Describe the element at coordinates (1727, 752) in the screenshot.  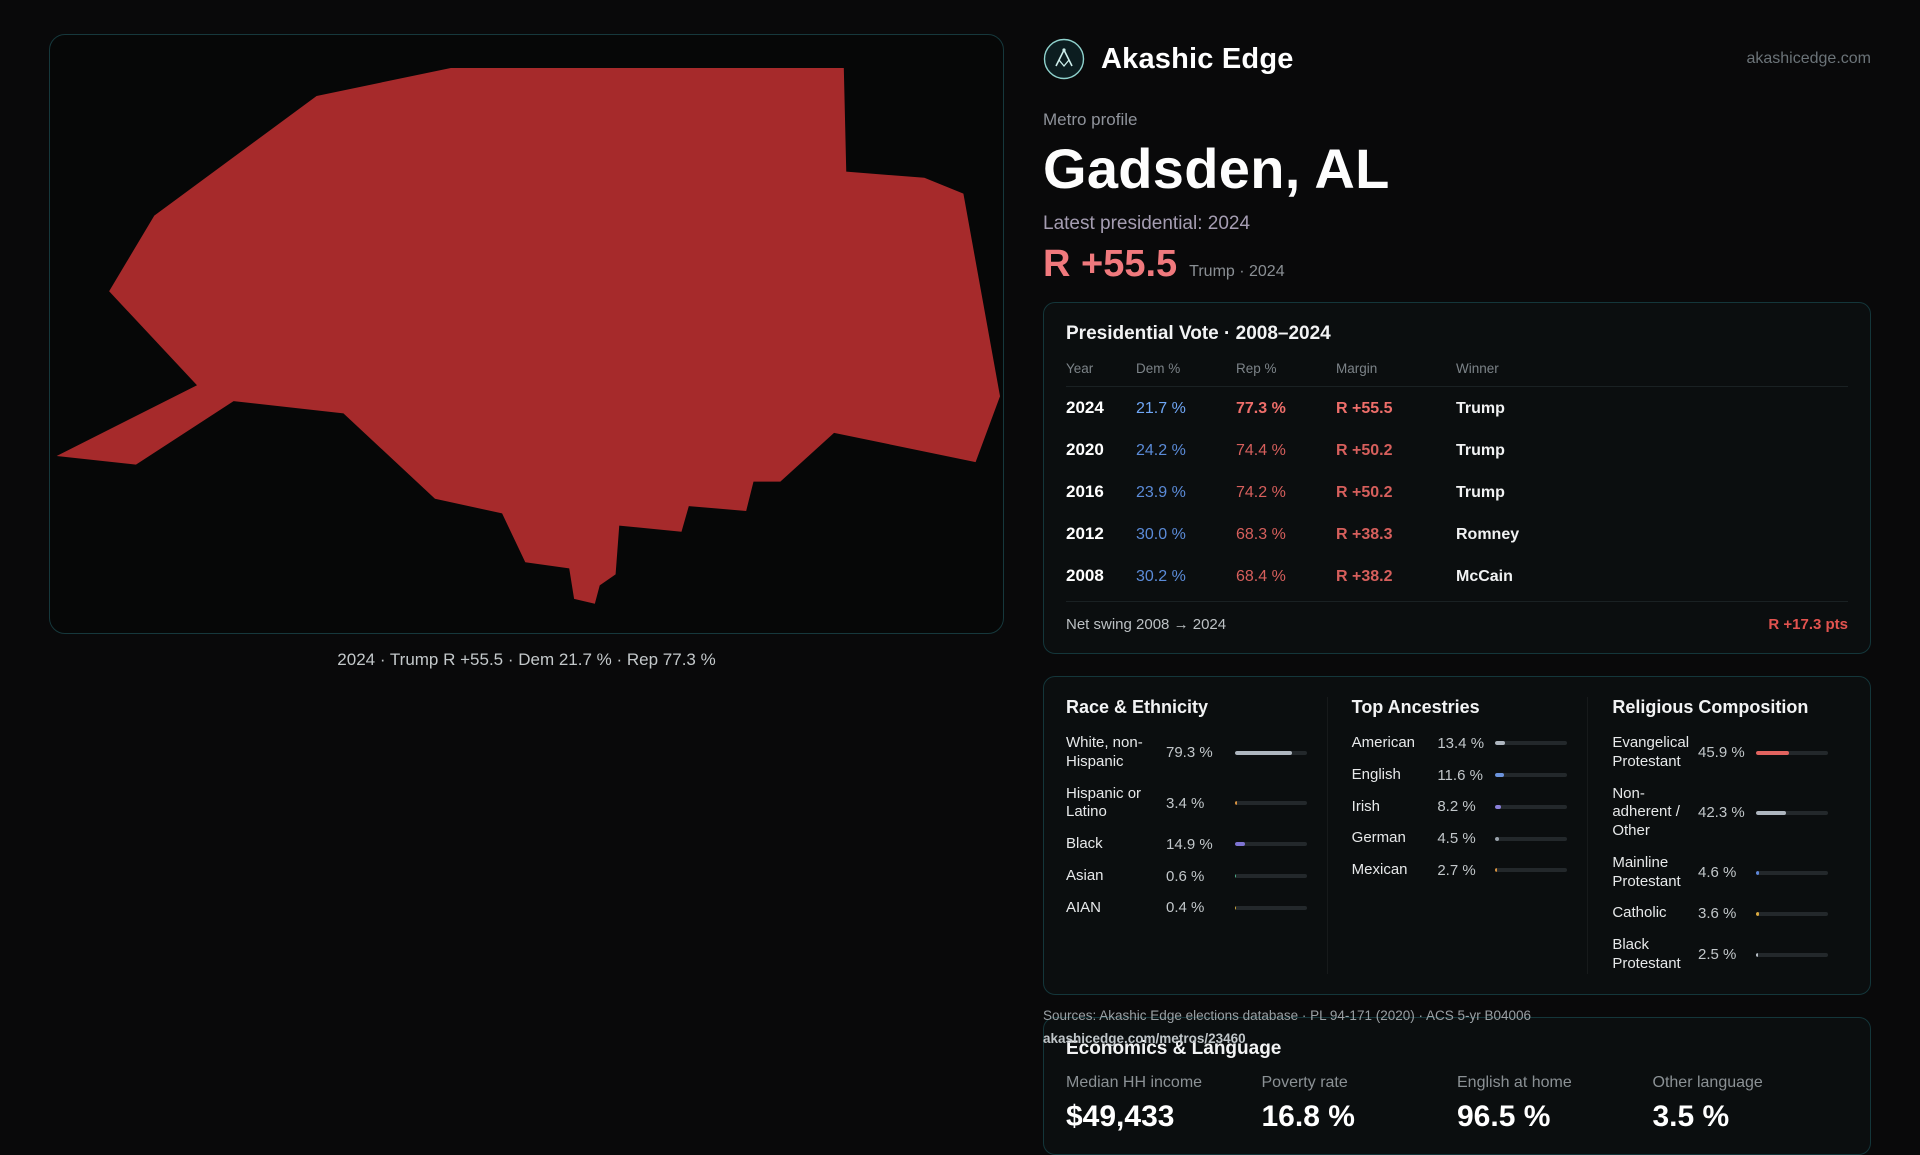
I see `demo-value: 45.9 %` at that location.